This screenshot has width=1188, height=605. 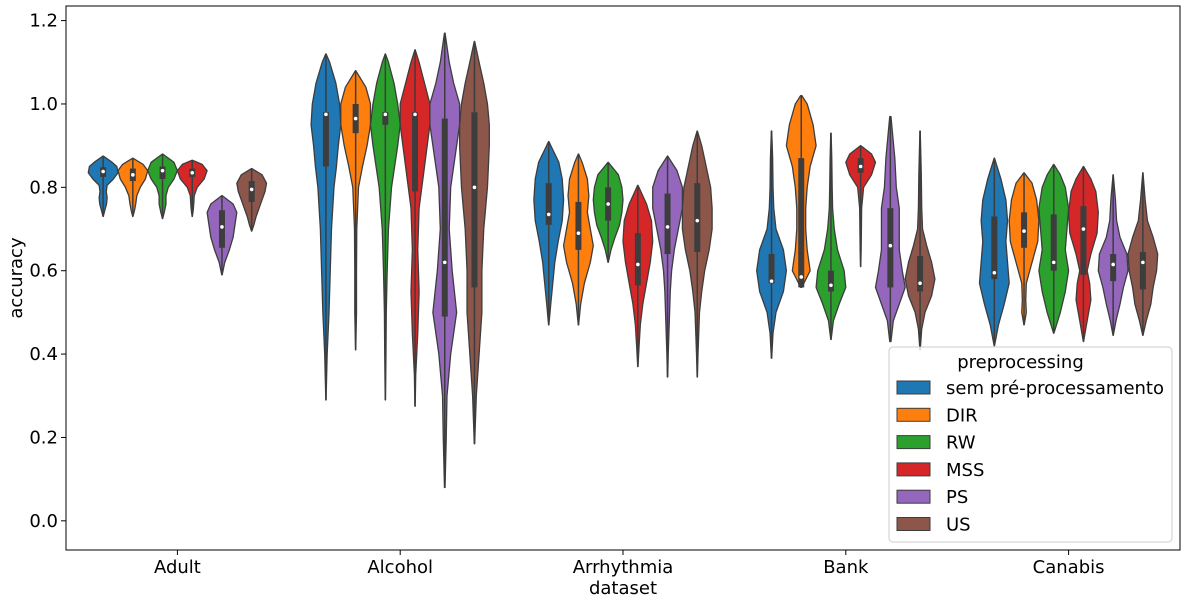 What do you see at coordinates (958, 525) in the screenshot?
I see `legend-entry-label: US` at bounding box center [958, 525].